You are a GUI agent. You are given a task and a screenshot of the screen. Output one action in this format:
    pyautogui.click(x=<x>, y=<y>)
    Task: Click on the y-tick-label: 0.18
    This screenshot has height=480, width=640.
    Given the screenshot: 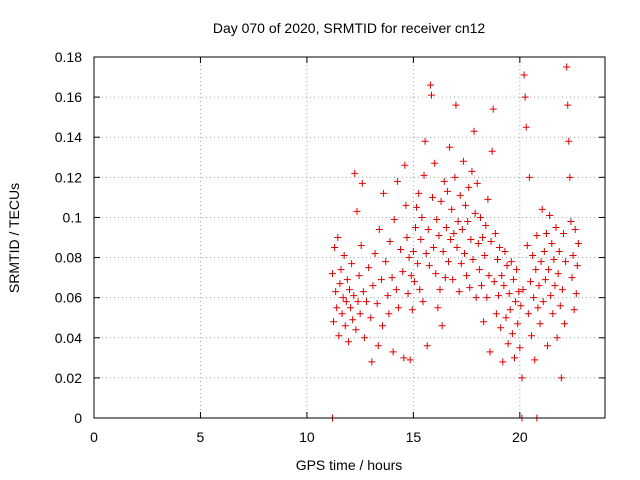 What is the action you would take?
    pyautogui.click(x=68, y=57)
    